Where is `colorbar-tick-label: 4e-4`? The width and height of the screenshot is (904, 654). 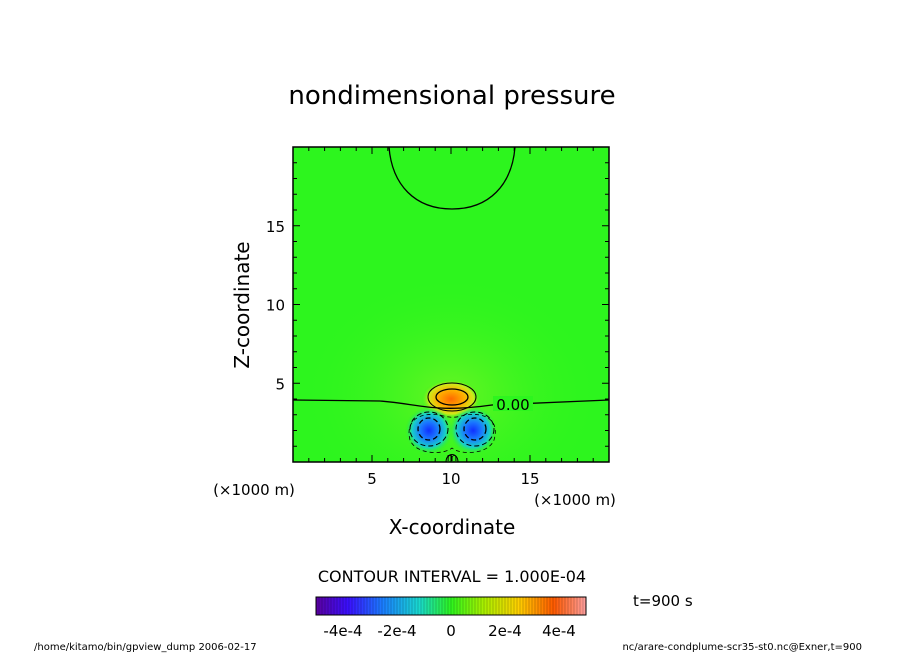
colorbar-tick-label: 4e-4 is located at coordinates (559, 631).